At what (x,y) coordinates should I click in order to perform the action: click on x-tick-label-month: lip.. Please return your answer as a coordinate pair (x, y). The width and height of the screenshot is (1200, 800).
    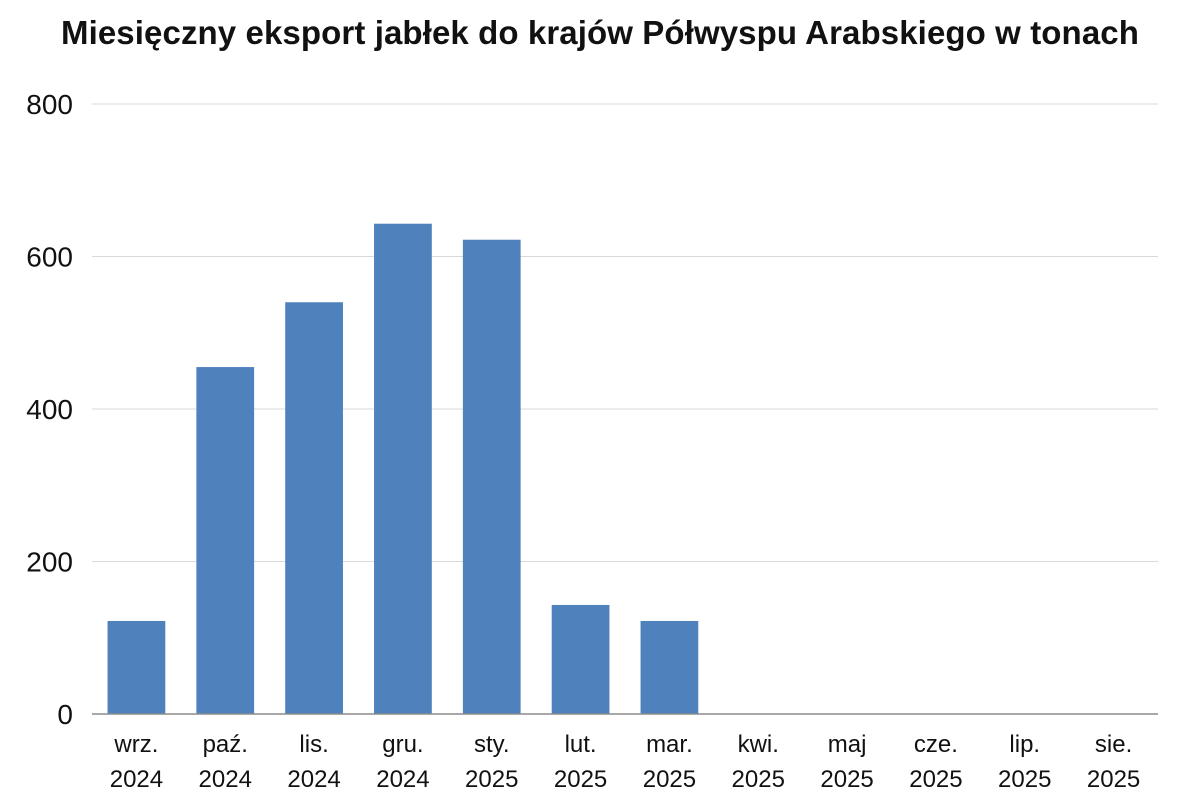
    Looking at the image, I should click on (1024, 744).